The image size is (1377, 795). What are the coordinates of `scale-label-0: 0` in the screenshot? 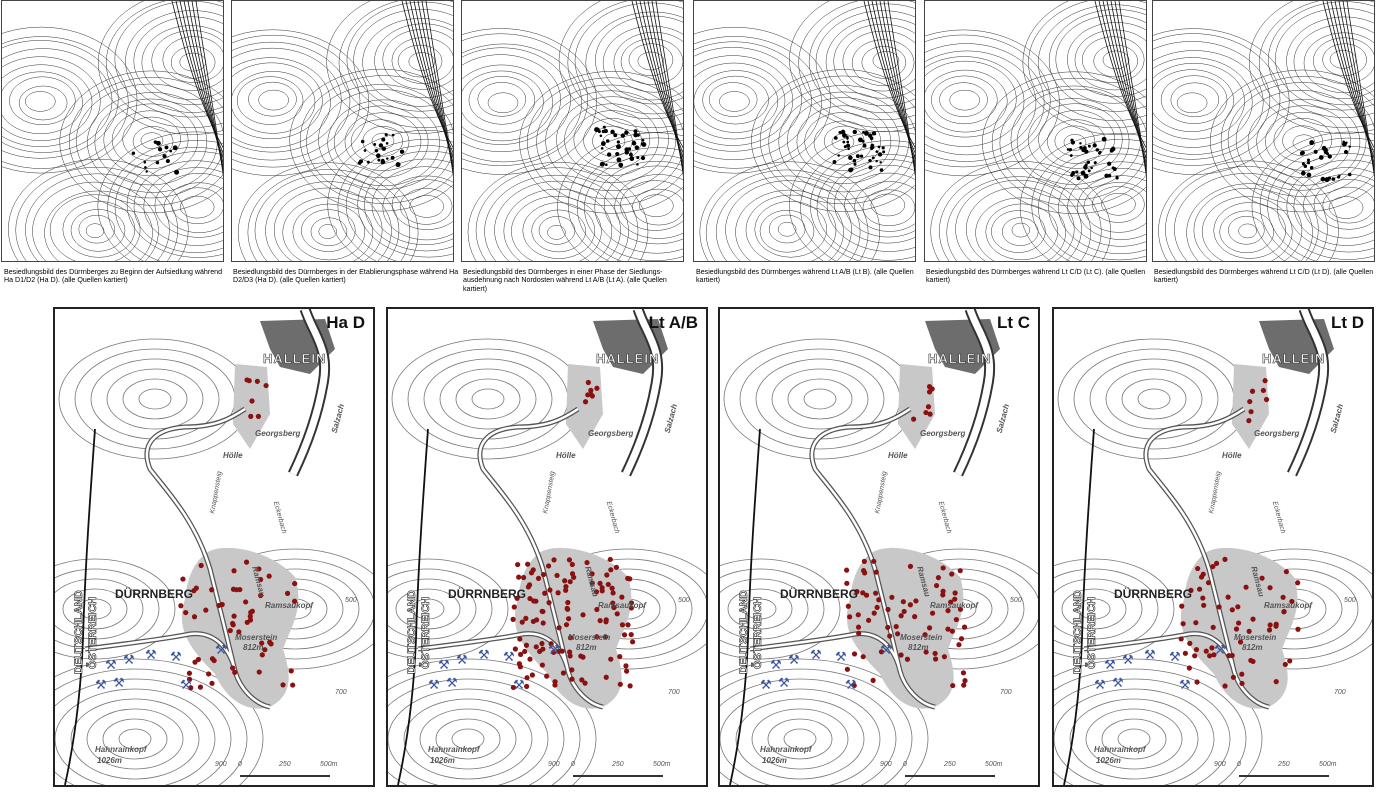 It's located at (905, 764).